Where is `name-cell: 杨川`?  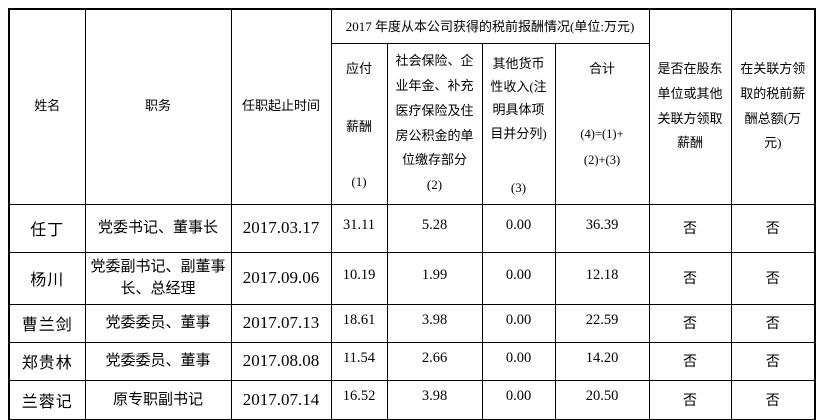 name-cell: 杨川 is located at coordinates (47, 278).